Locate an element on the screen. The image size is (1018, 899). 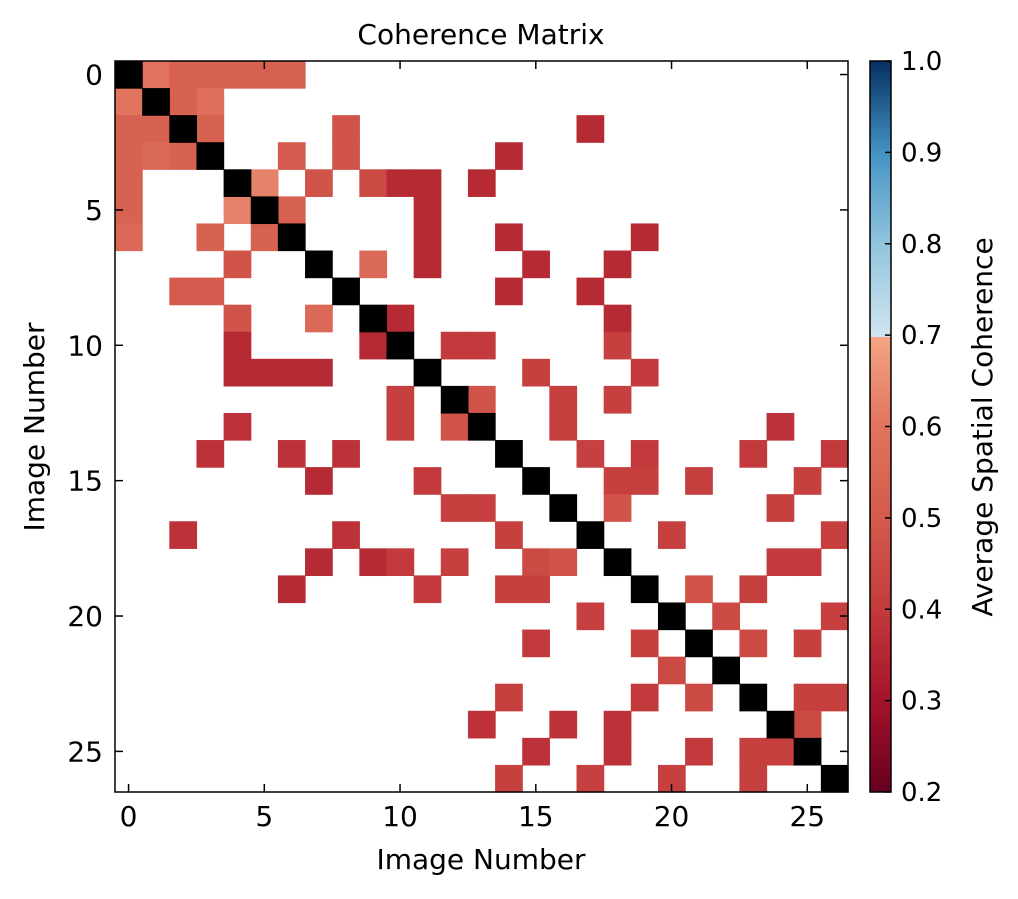
y-tick-label: 5 is located at coordinates (94, 210).